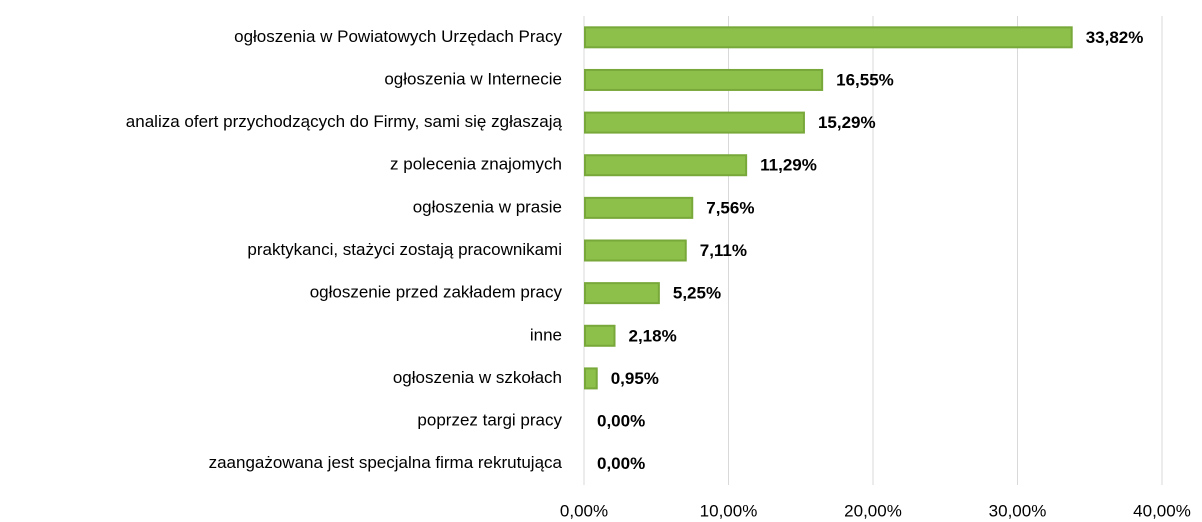 Image resolution: width=1202 pixels, height=522 pixels. What do you see at coordinates (1162, 510) in the screenshot?
I see `x-tick-label: 40,00%` at bounding box center [1162, 510].